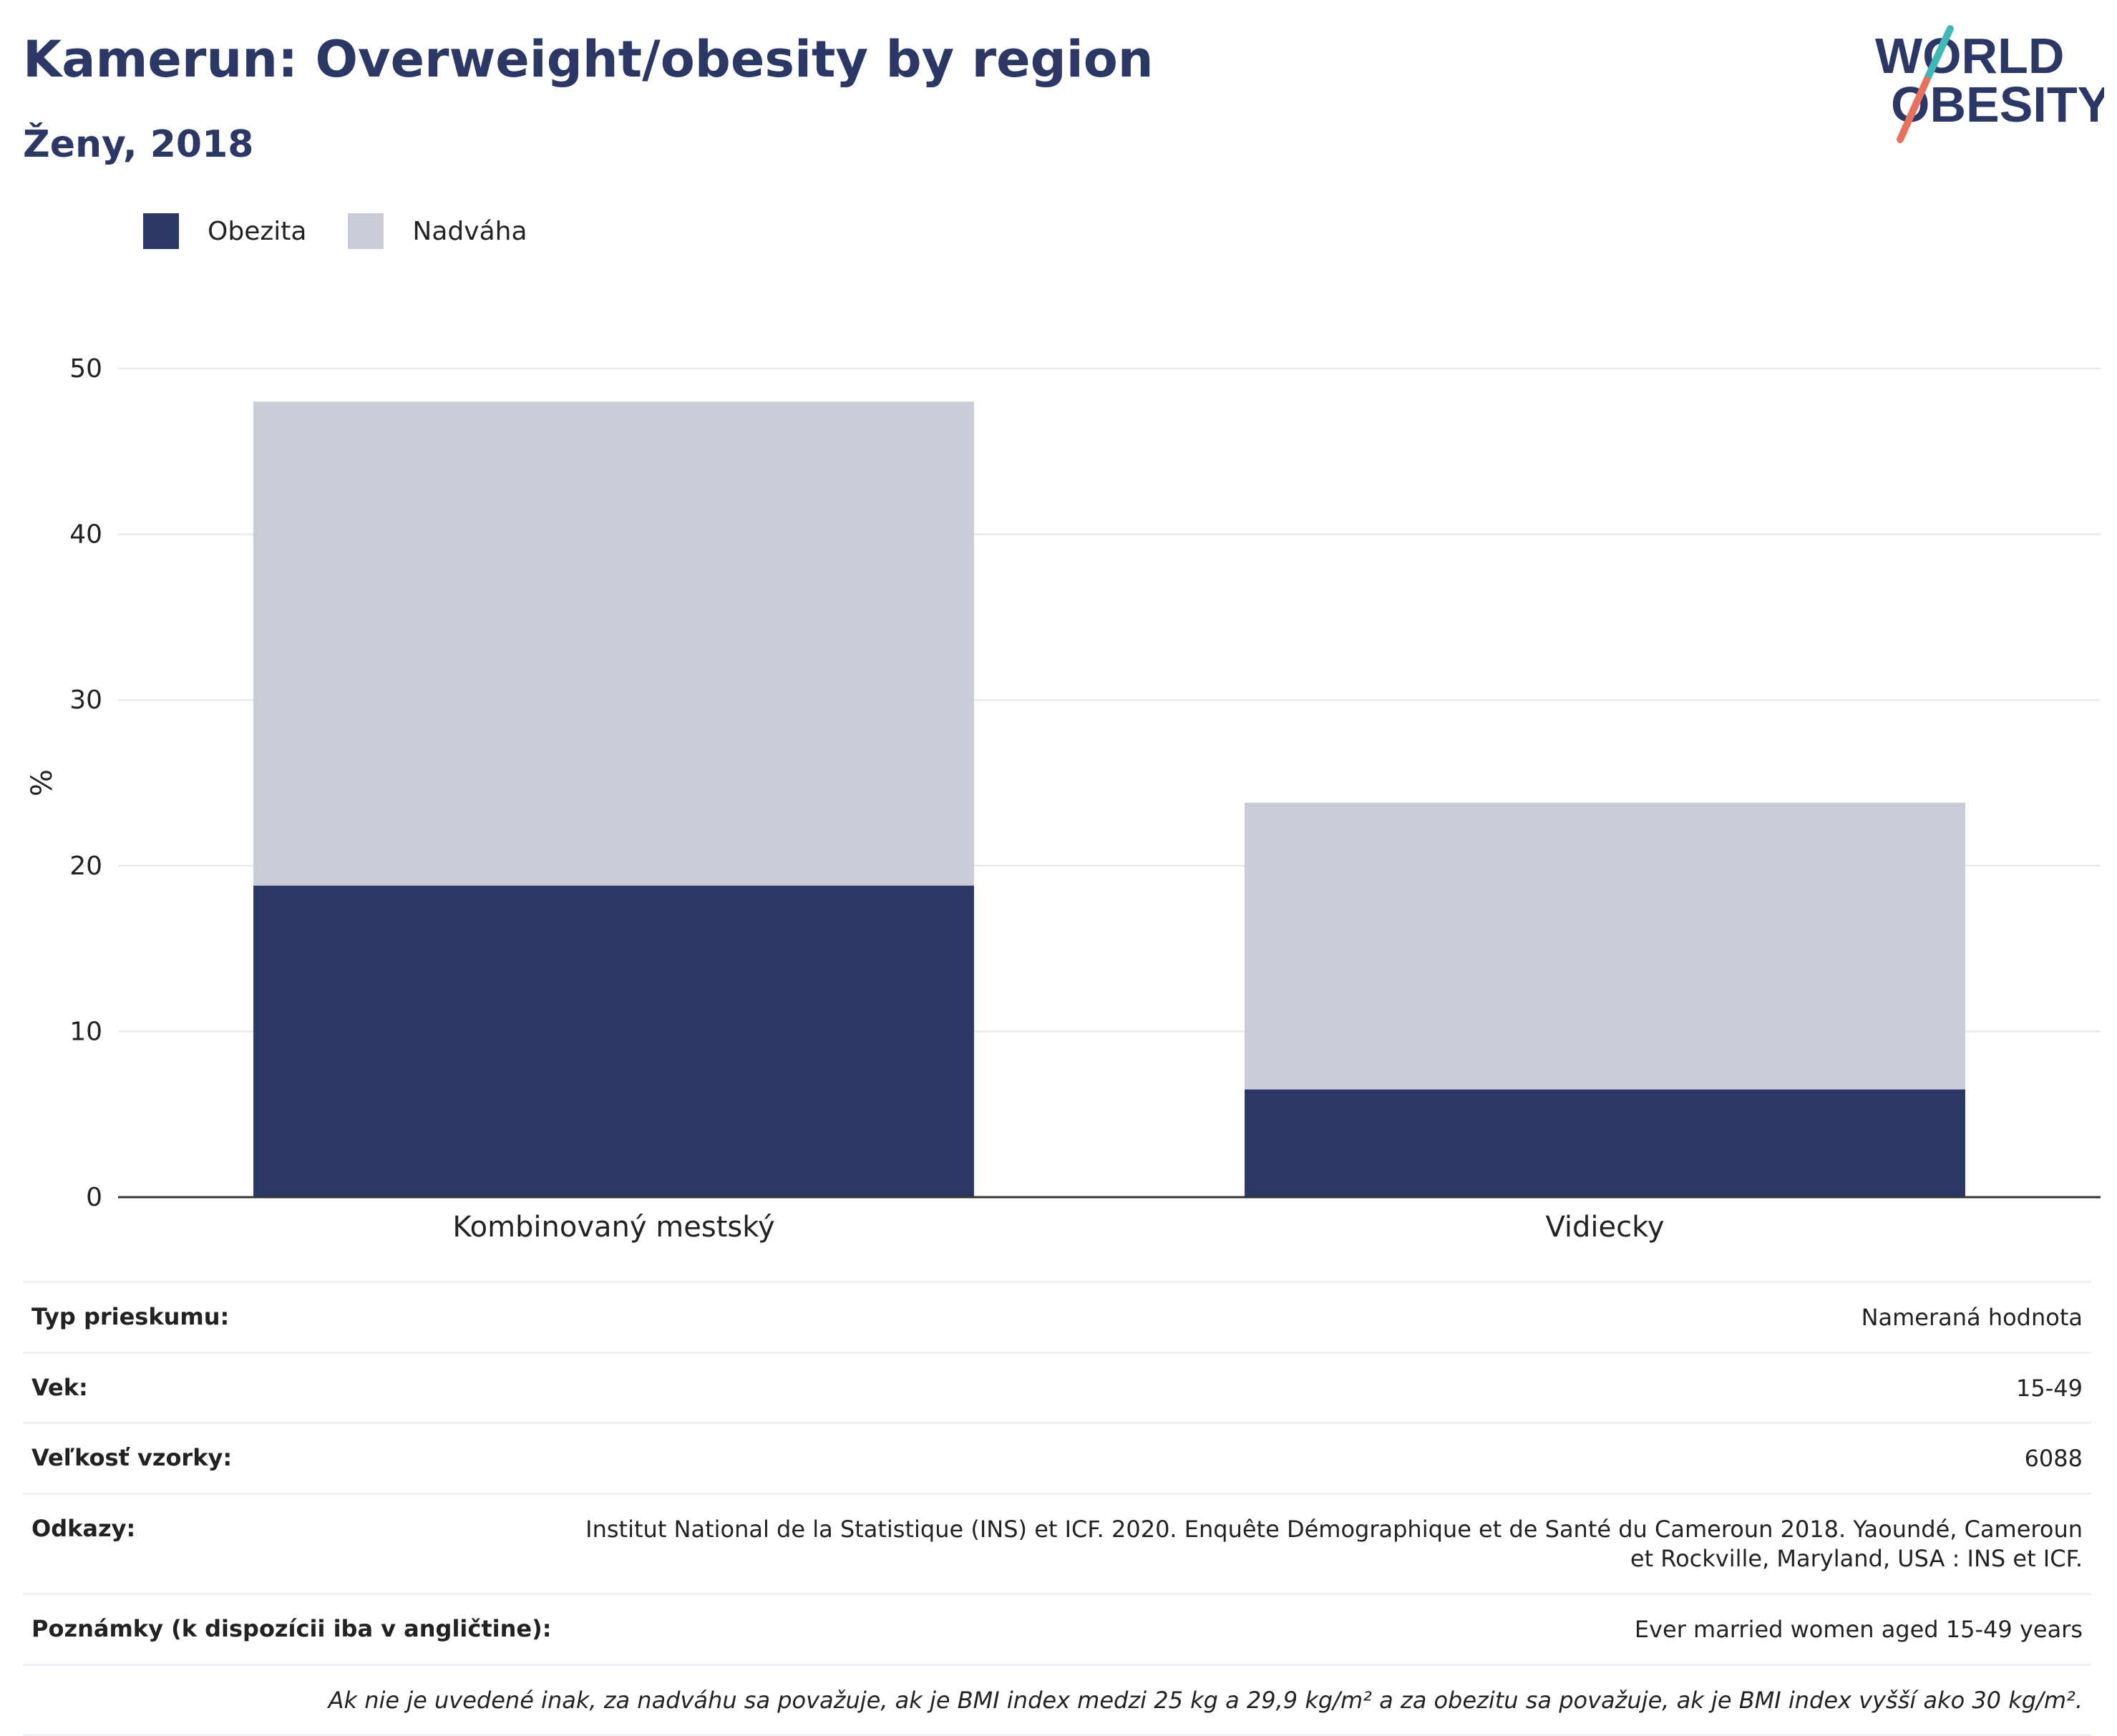  I want to click on info-value: 15-49, so click(2049, 1388).